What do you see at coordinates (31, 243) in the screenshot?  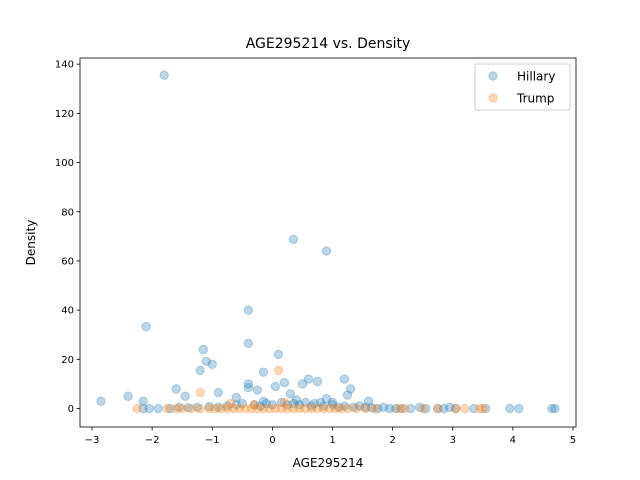 I see `y-axis-label: Density` at bounding box center [31, 243].